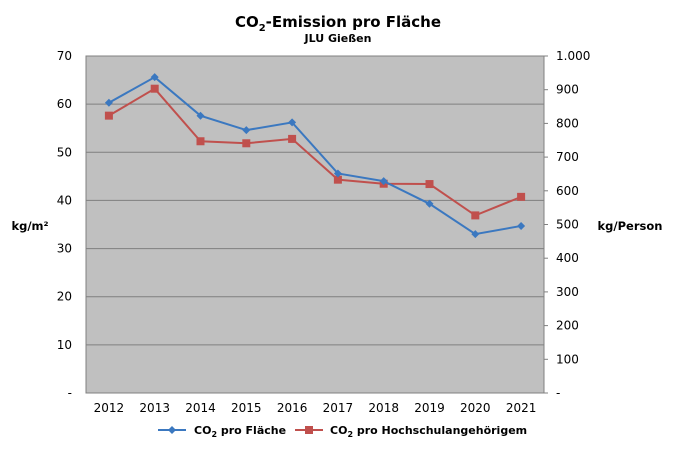 The width and height of the screenshot is (677, 460). I want to click on left-tick-label: 10, so click(64, 345).